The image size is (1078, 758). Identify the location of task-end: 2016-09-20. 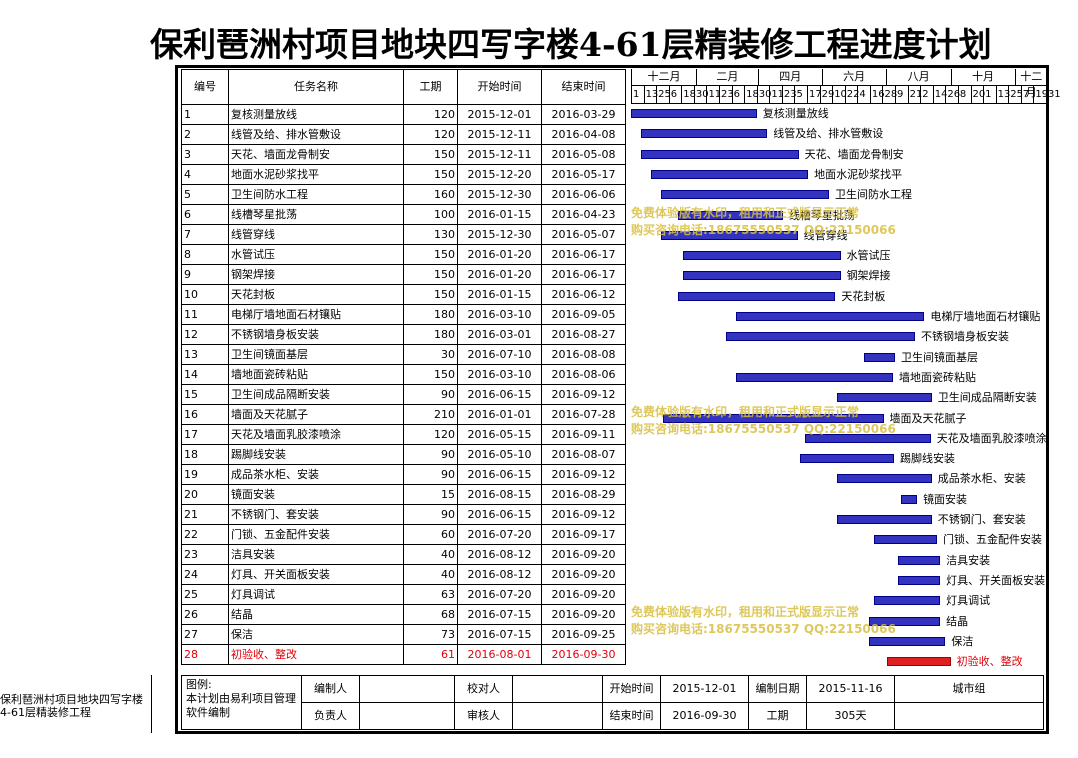
(583, 594).